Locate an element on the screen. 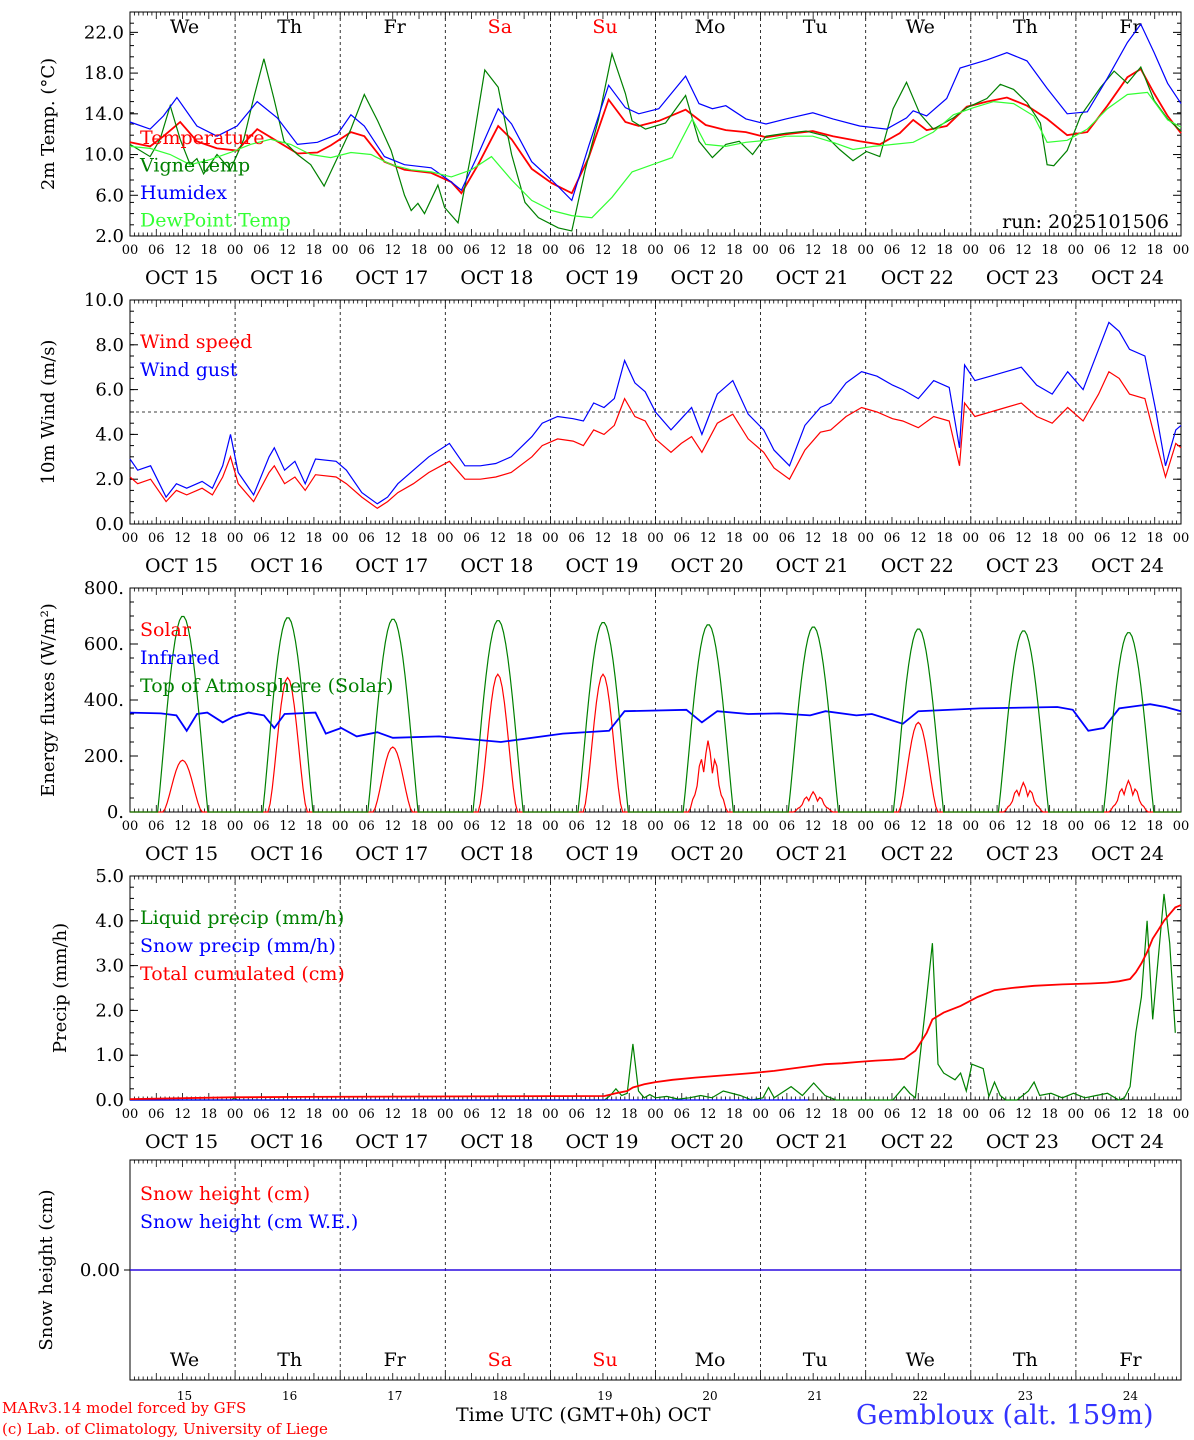  day-name: Mo is located at coordinates (710, 1360).